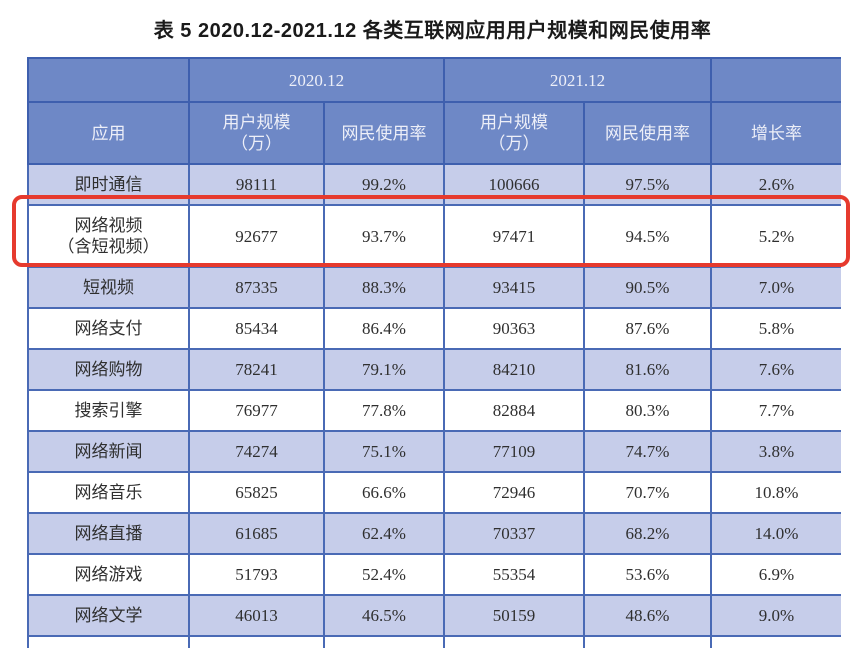  I want to click on table-row: 网络游戏 51793 52.4% 55354 53.6% 6.9%, so click(434, 574).